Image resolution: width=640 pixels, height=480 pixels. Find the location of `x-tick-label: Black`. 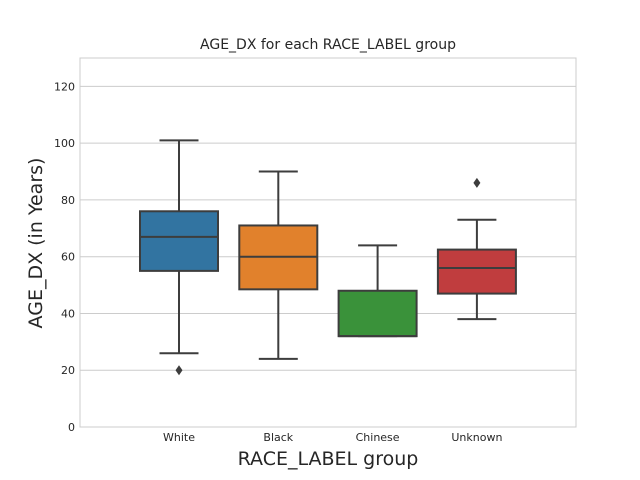

x-tick-label: Black is located at coordinates (278, 437).